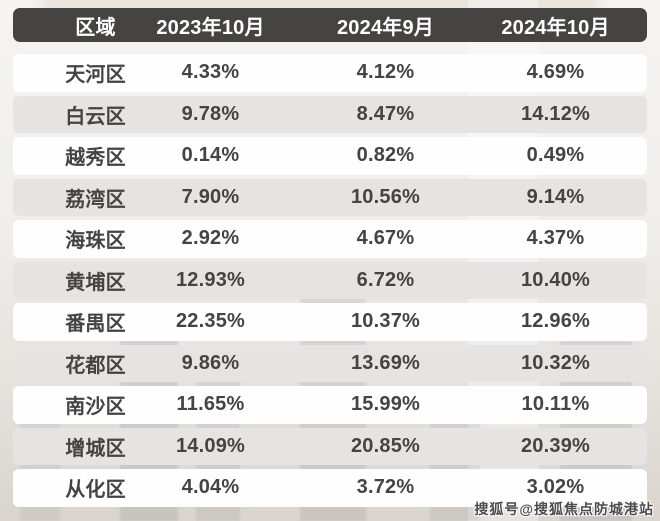 The image size is (660, 521). I want to click on column-header-2024-10: 2024年10月, so click(555, 27).